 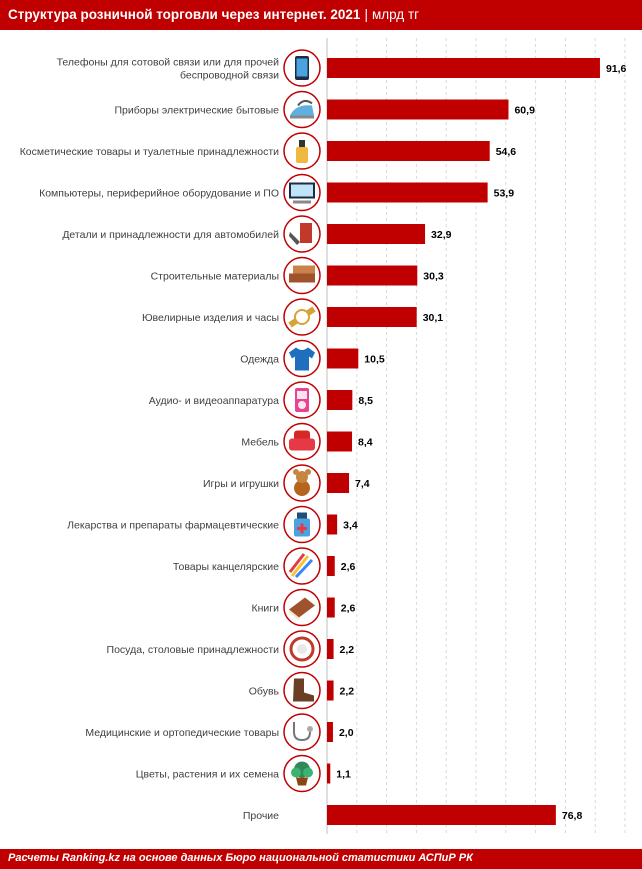 What do you see at coordinates (264, 692) in the screenshot?
I see `category-label: Обувь` at bounding box center [264, 692].